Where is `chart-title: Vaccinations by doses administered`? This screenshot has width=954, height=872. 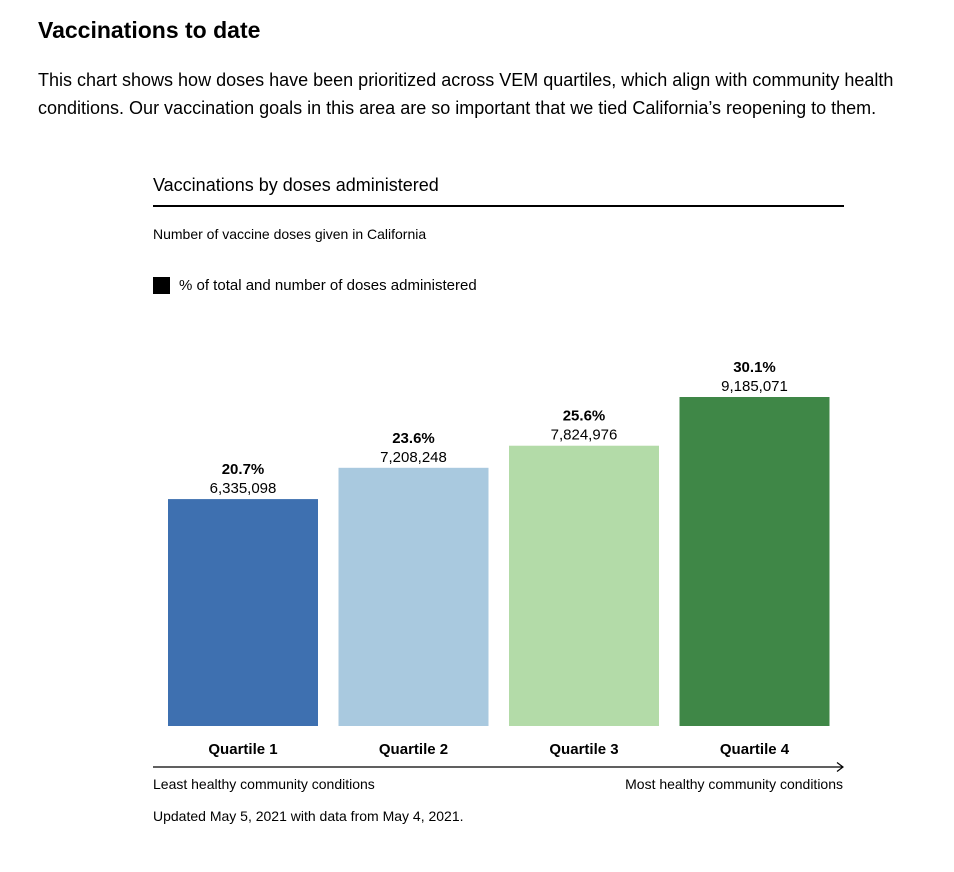 chart-title: Vaccinations by doses administered is located at coordinates (296, 185).